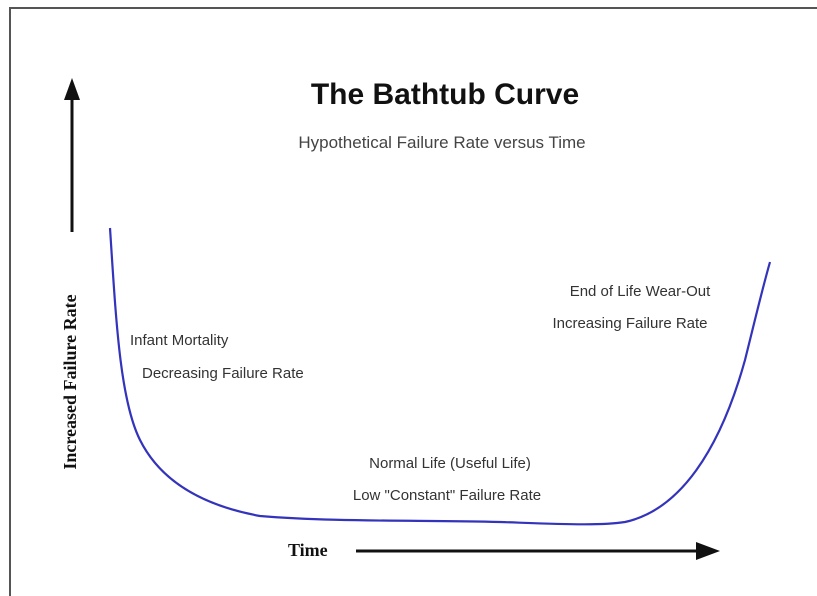  Describe the element at coordinates (640, 291) in the screenshot. I see `annotation: End of Life Wear-Out` at that location.